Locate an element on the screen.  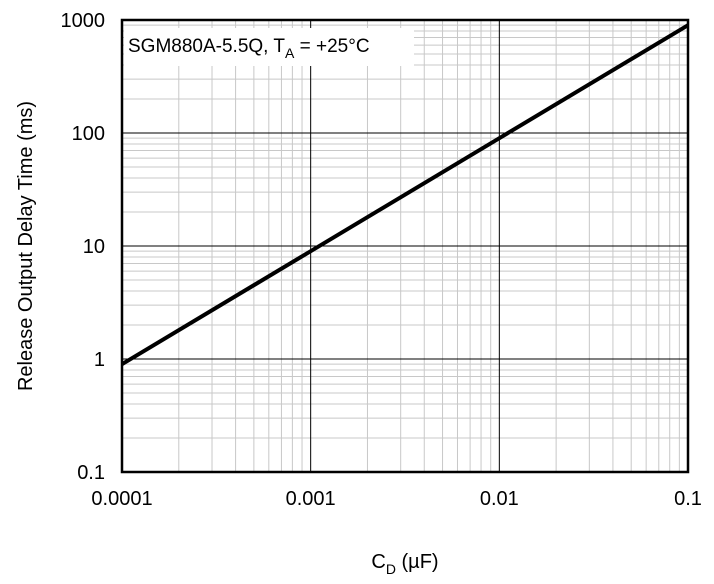
x-tick-label: 0.1 is located at coordinates (688, 499).